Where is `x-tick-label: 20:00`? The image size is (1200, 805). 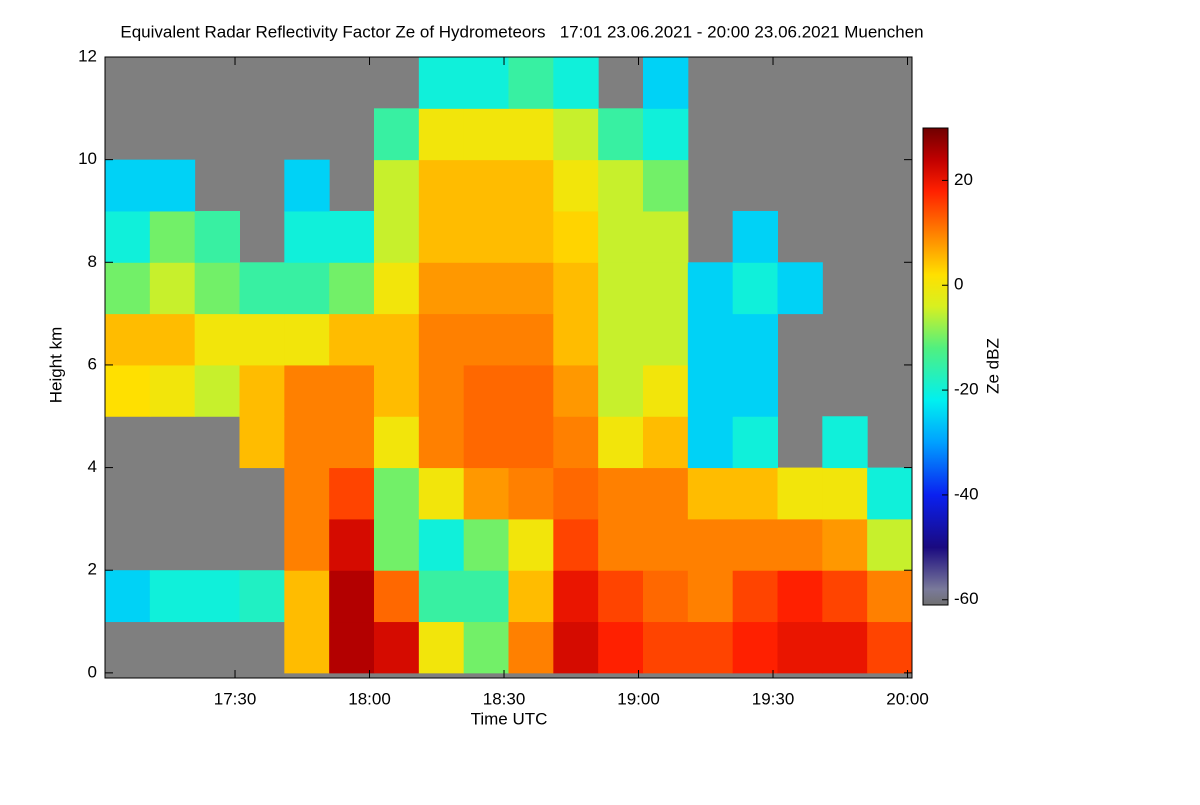
x-tick-label: 20:00 is located at coordinates (907, 698).